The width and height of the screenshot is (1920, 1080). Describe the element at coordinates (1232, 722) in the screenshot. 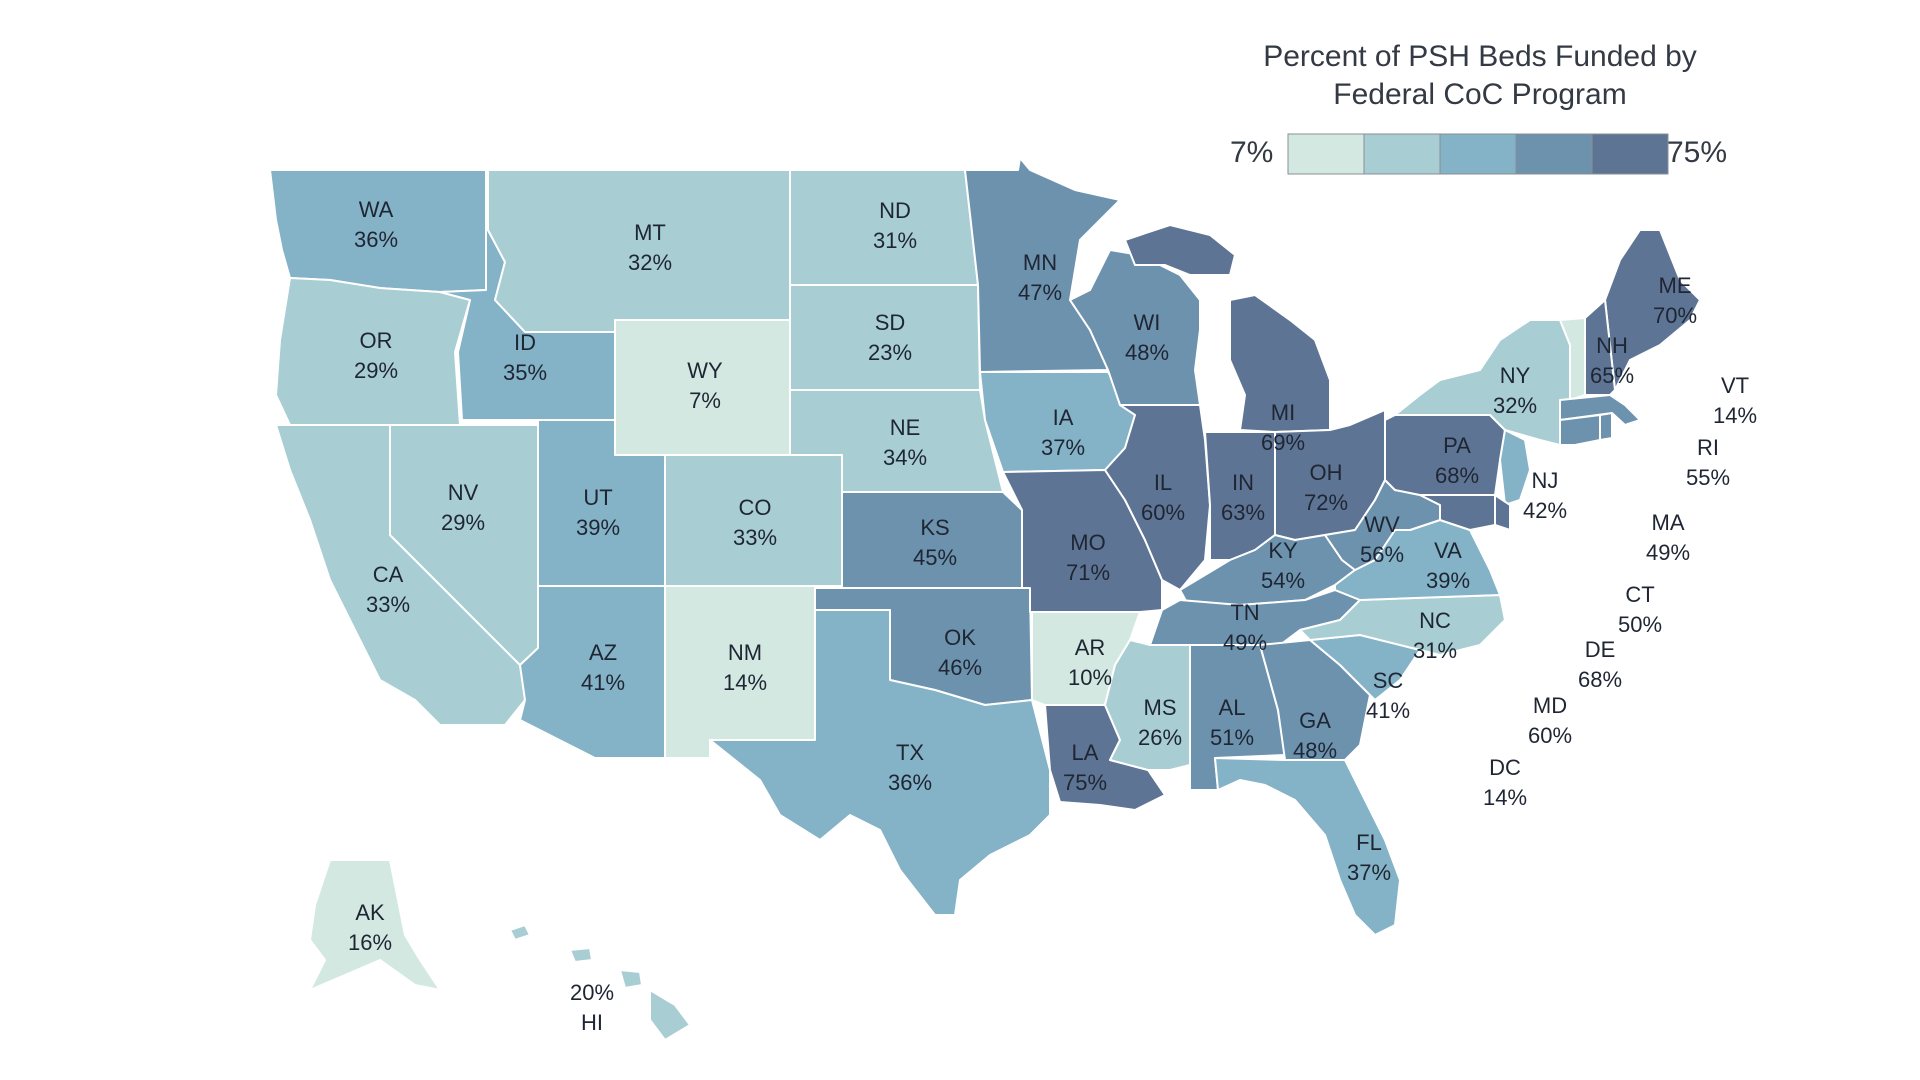

I see `state-label-al: AL 51%` at that location.